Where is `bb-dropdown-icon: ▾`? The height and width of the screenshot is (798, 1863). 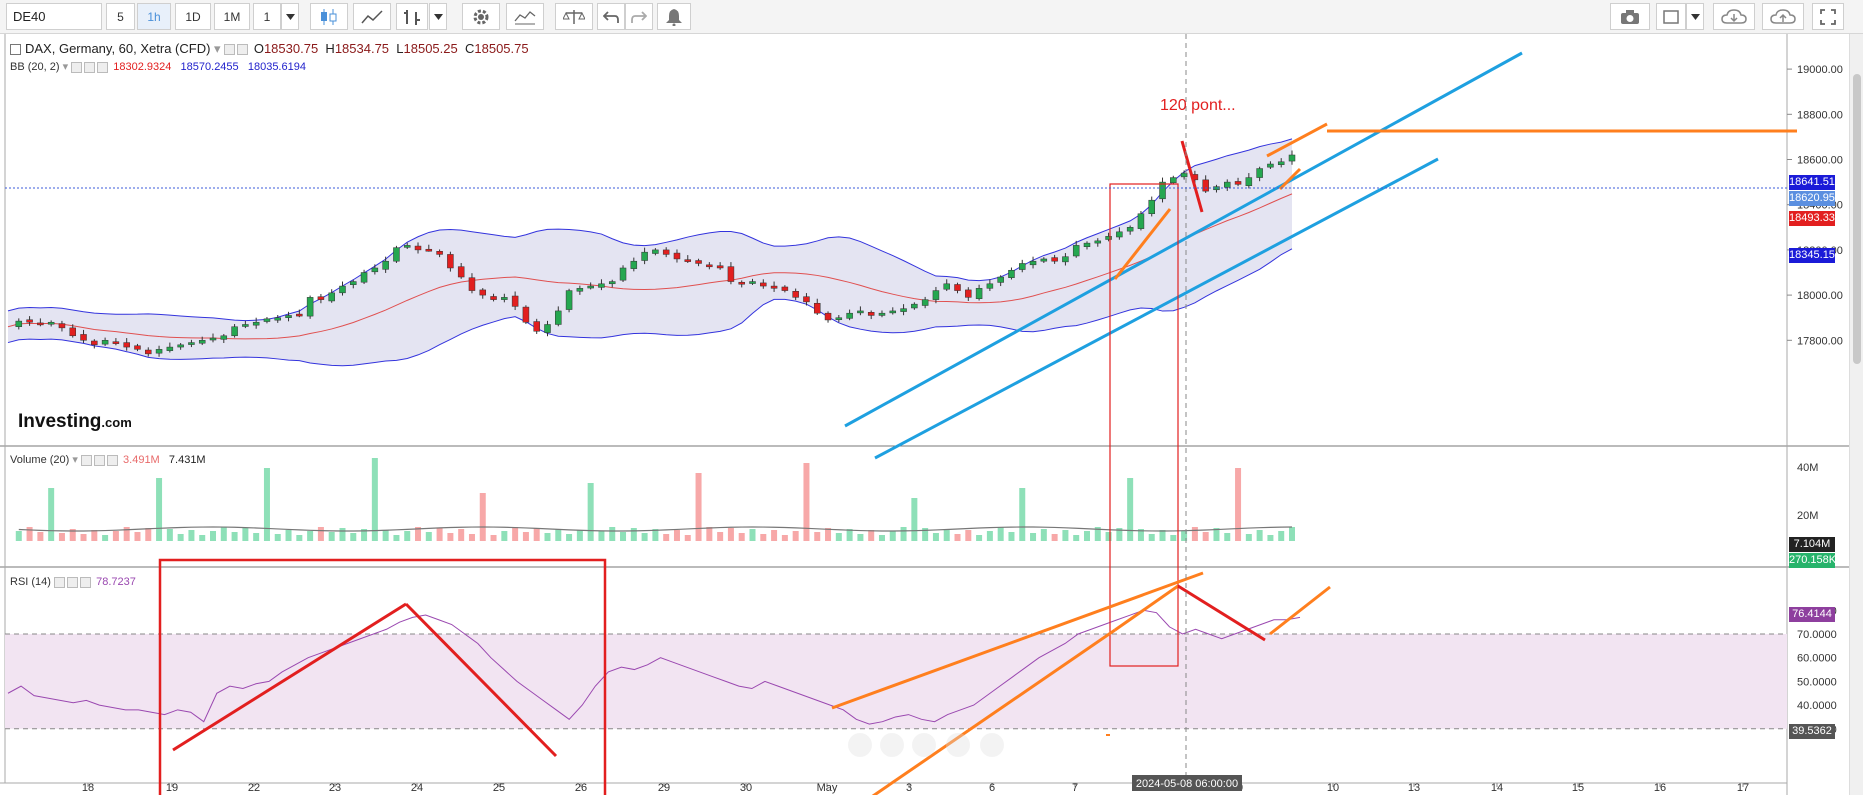
bb-dropdown-icon: ▾ is located at coordinates (65, 67).